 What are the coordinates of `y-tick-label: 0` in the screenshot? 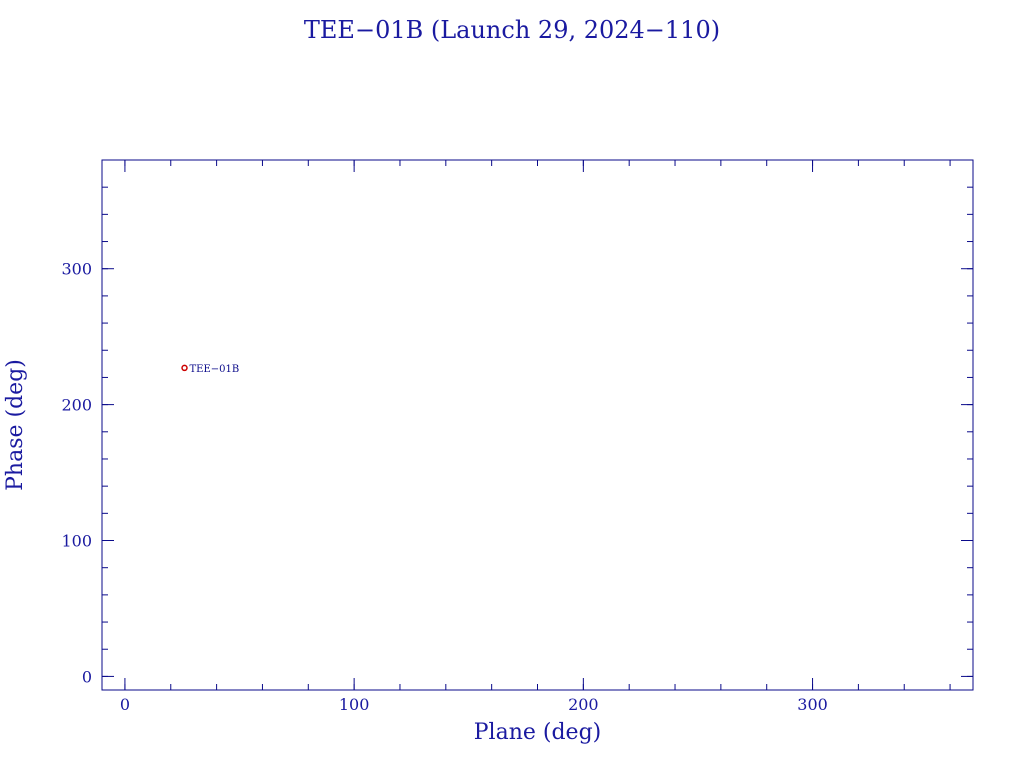 It's located at (87, 676).